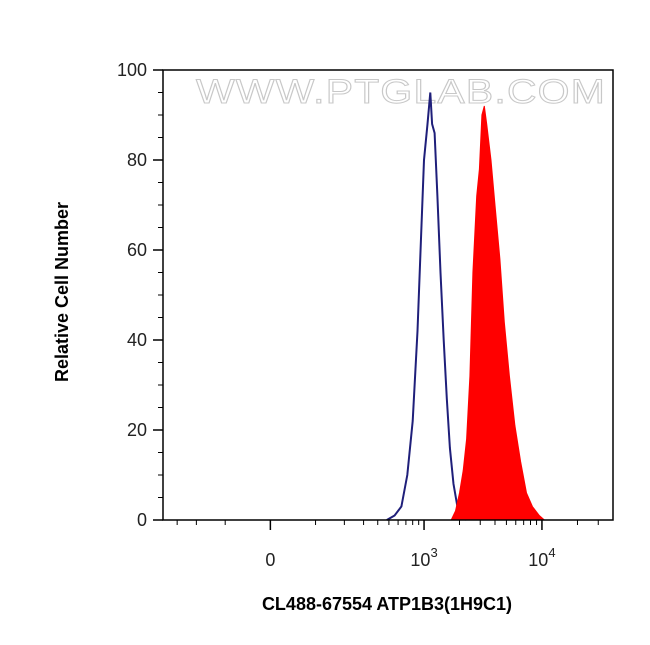  I want to click on y-tick-label: 40, so click(137, 340).